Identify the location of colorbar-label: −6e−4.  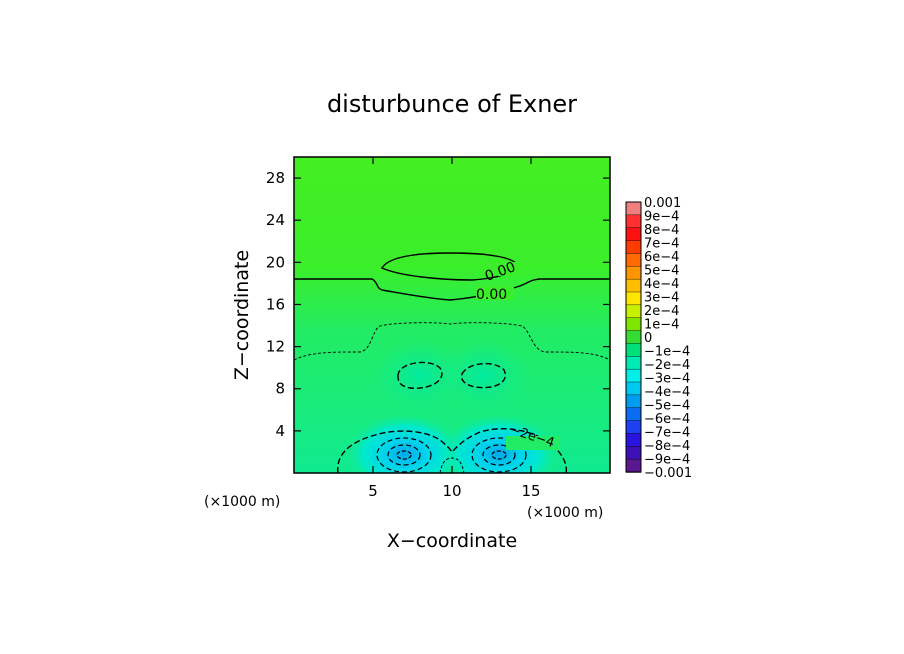
(667, 419).